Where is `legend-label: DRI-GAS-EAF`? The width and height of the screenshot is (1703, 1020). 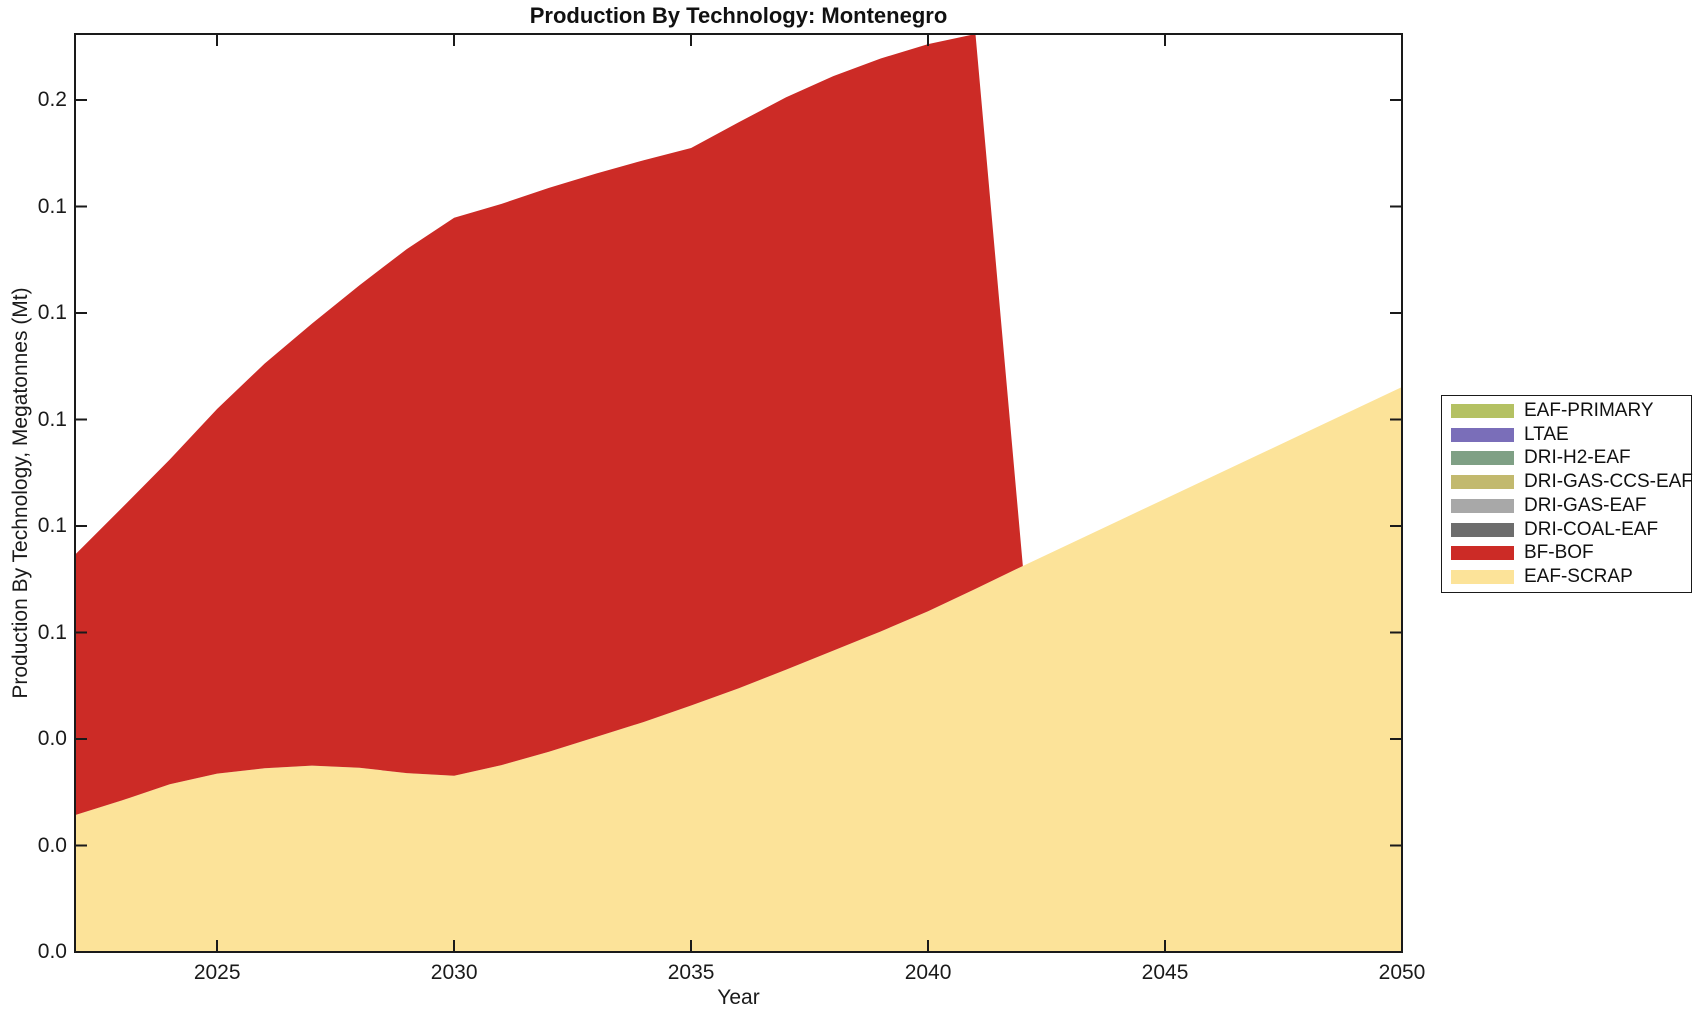
legend-label: DRI-GAS-EAF is located at coordinates (1585, 505).